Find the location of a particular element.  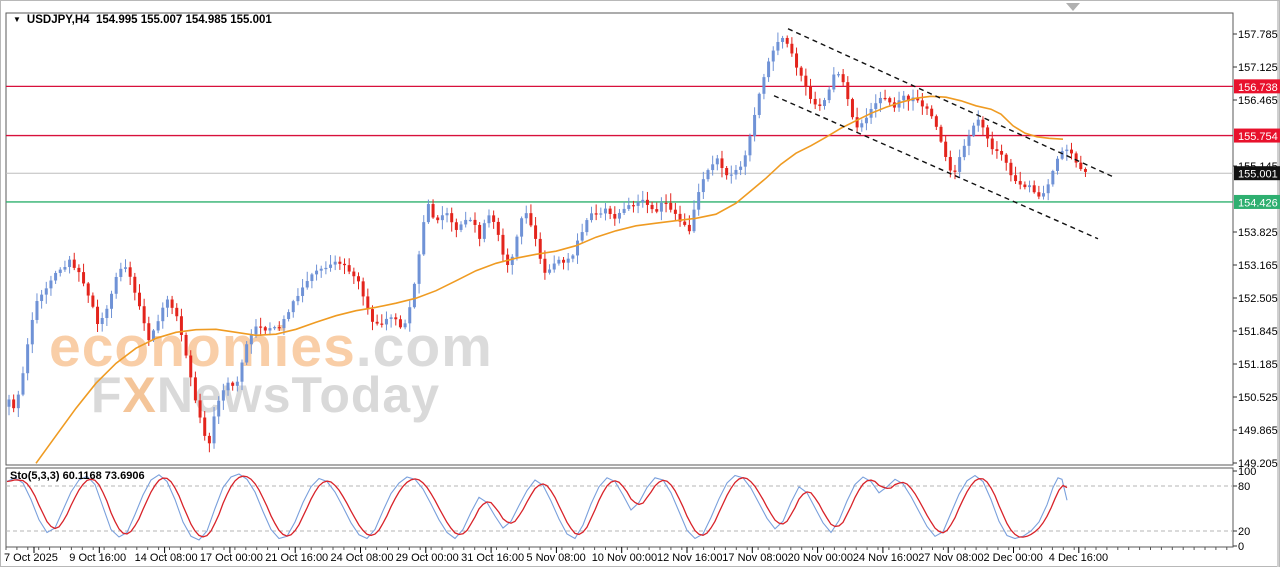

stoch-k-line is located at coordinates (537, 507).